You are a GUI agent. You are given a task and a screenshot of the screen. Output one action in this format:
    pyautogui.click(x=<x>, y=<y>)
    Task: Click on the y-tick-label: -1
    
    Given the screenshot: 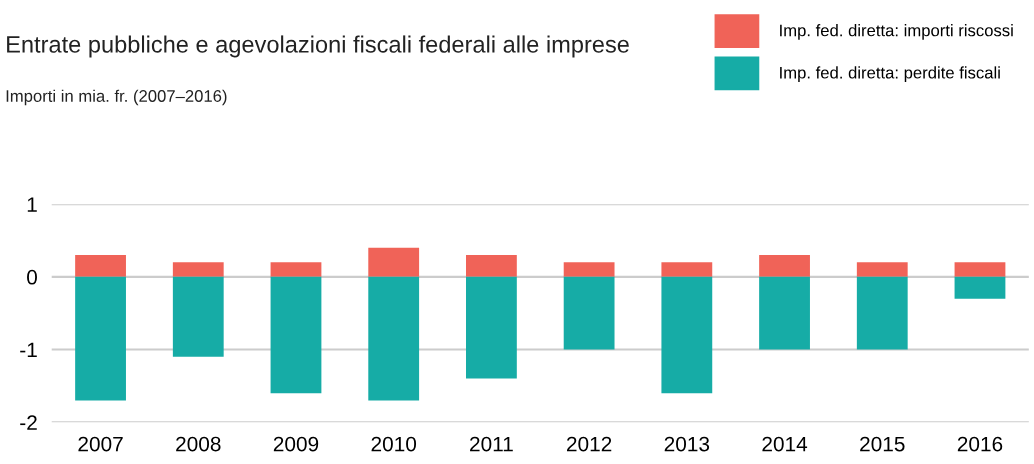 What is the action you would take?
    pyautogui.click(x=28, y=350)
    